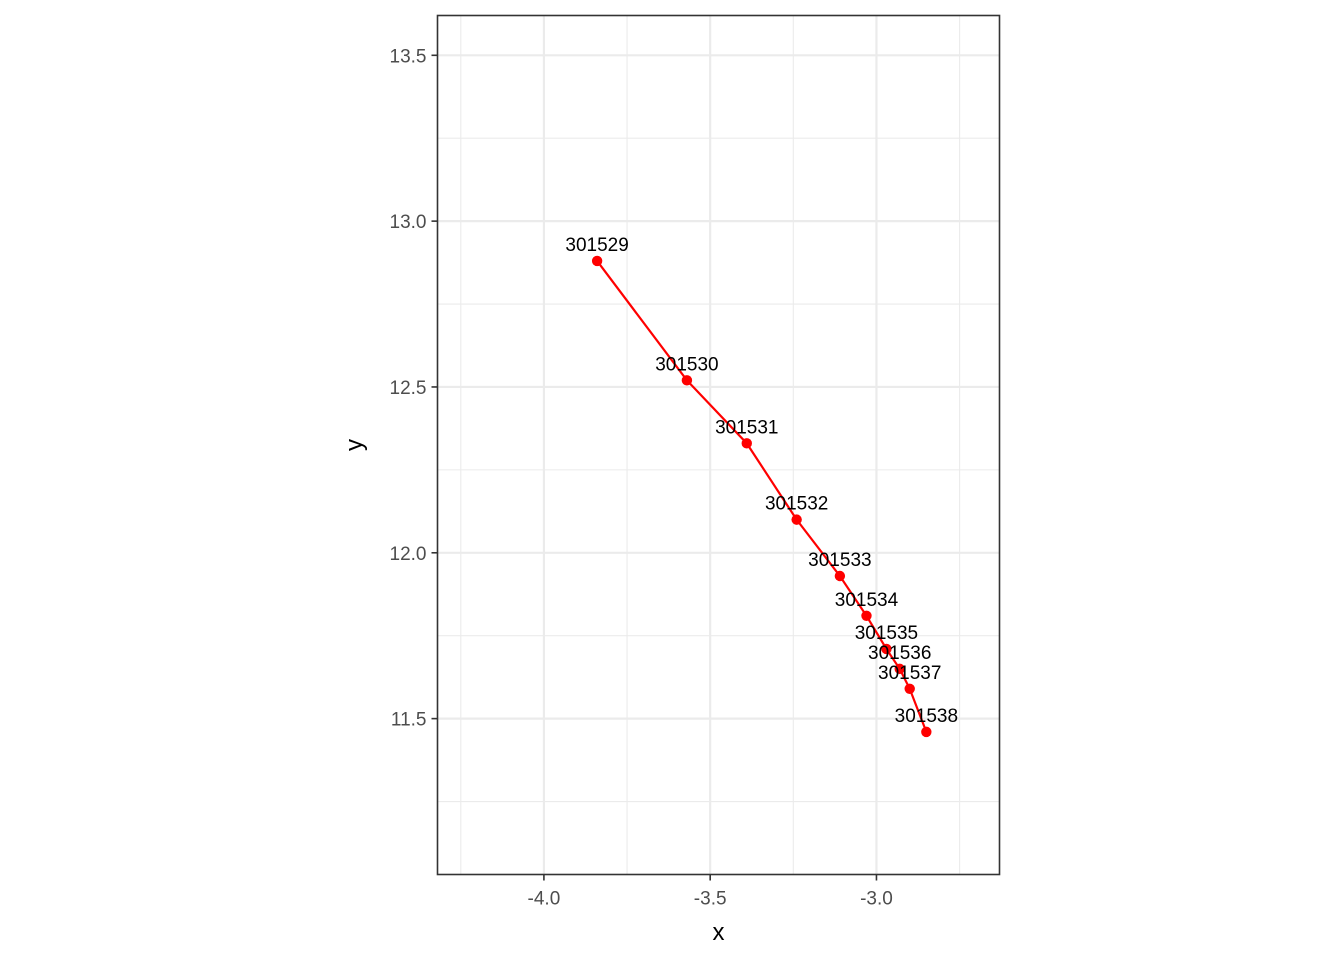  I want to click on point-label: 301530, so click(686, 364).